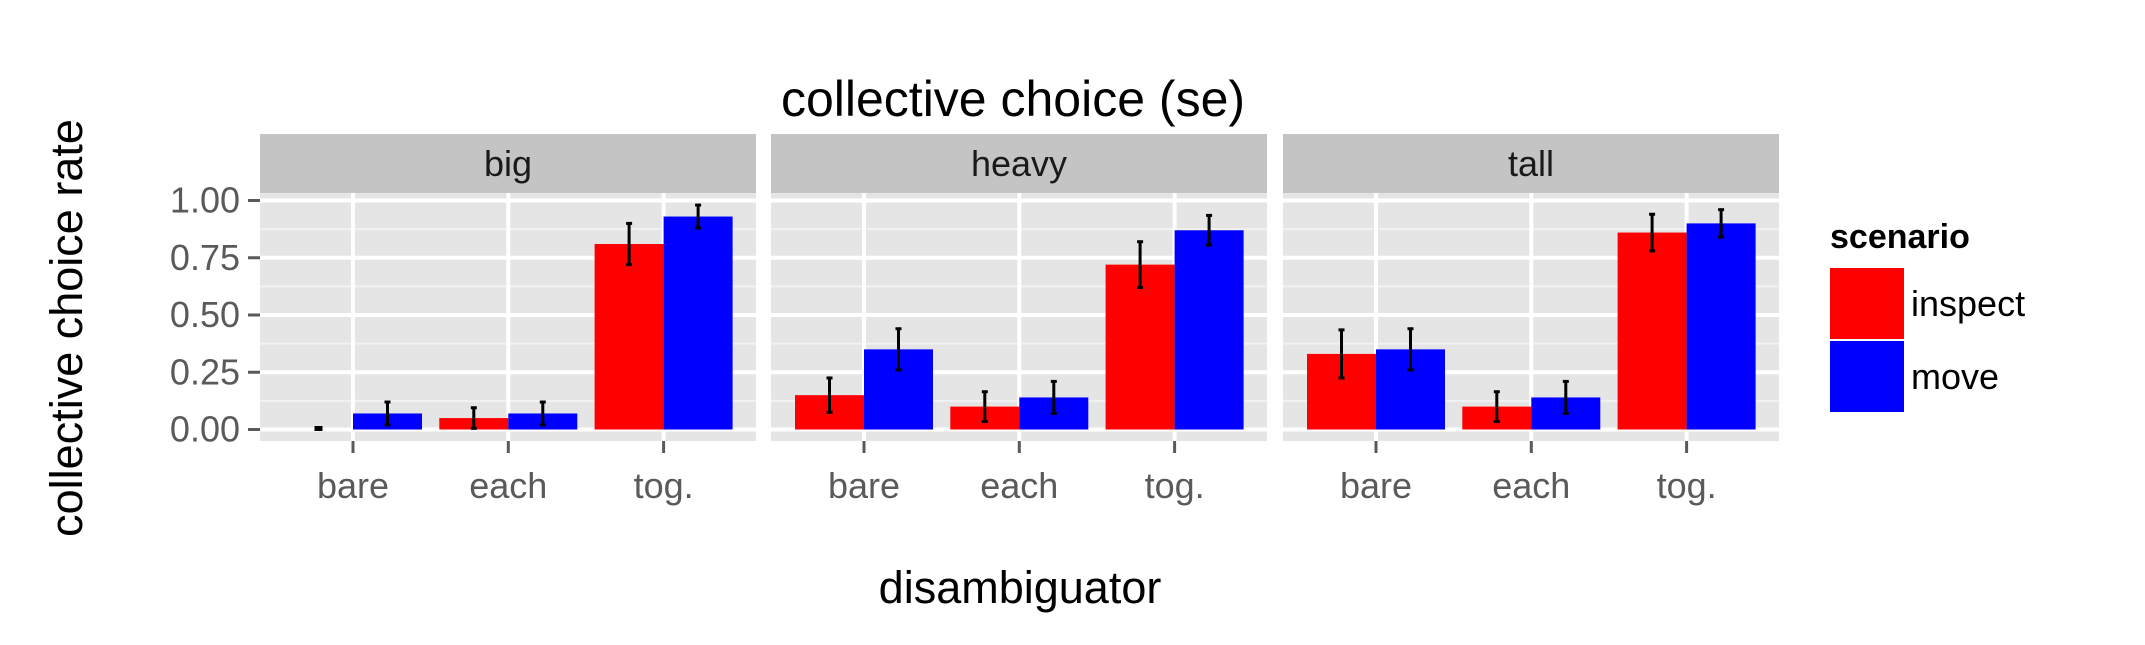  I want to click on y-tick-label: 0.25, so click(205, 371).